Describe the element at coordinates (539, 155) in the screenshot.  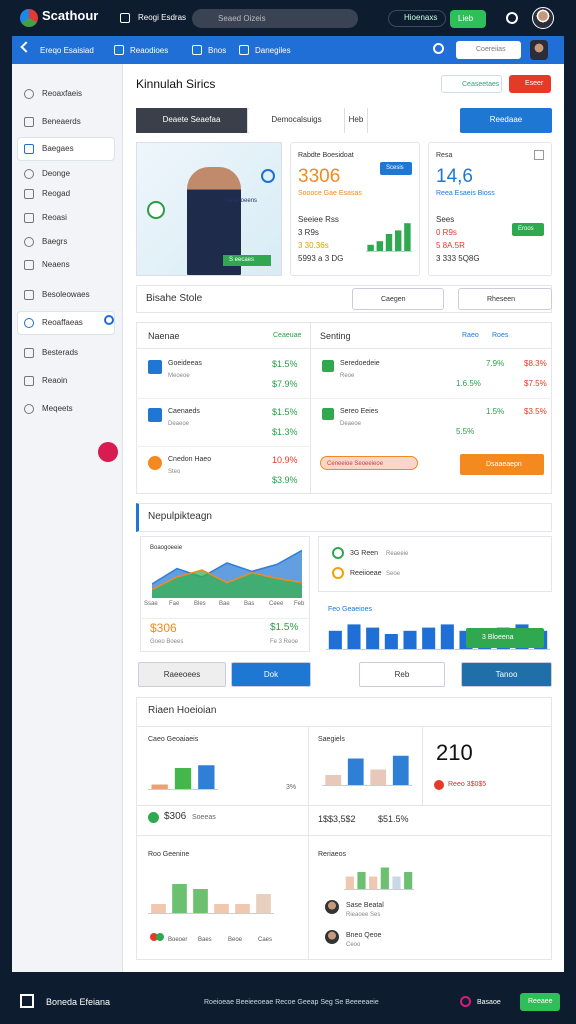
I see `kpi-menu-icon` at that location.